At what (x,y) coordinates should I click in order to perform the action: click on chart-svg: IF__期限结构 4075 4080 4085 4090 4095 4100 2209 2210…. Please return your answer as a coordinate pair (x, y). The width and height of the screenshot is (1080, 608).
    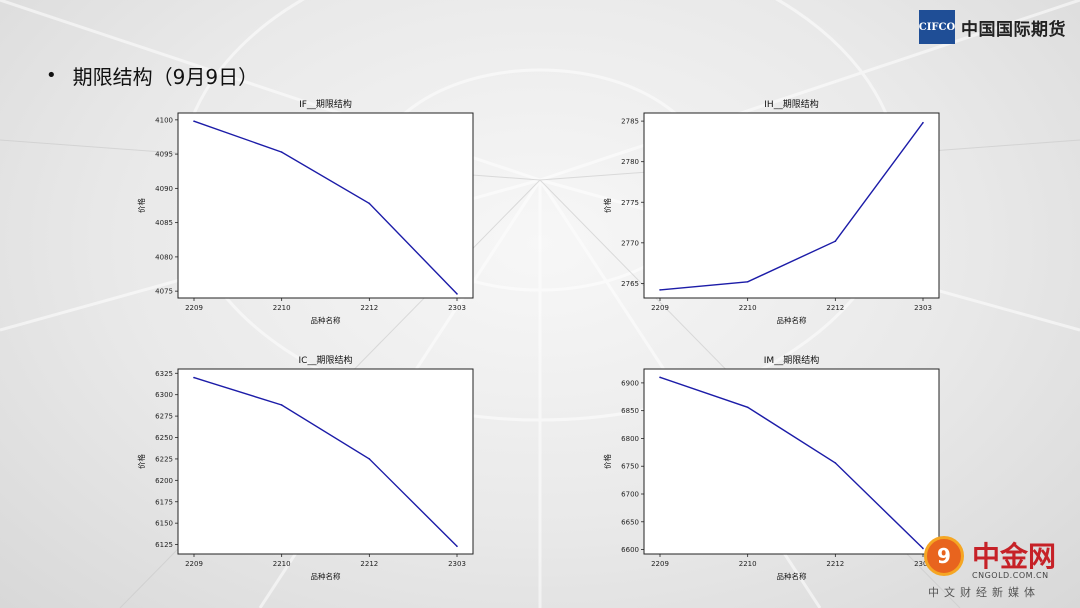
    Looking at the image, I should click on (305, 211).